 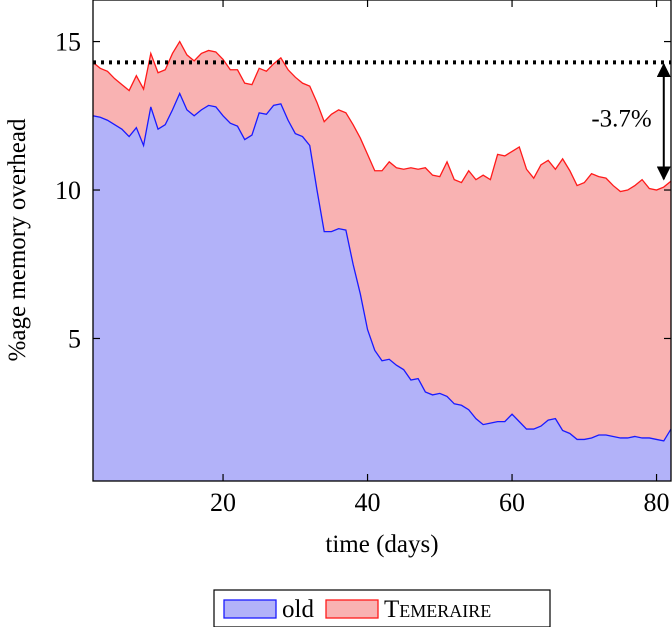 I want to click on legend-box, so click(x=382, y=608).